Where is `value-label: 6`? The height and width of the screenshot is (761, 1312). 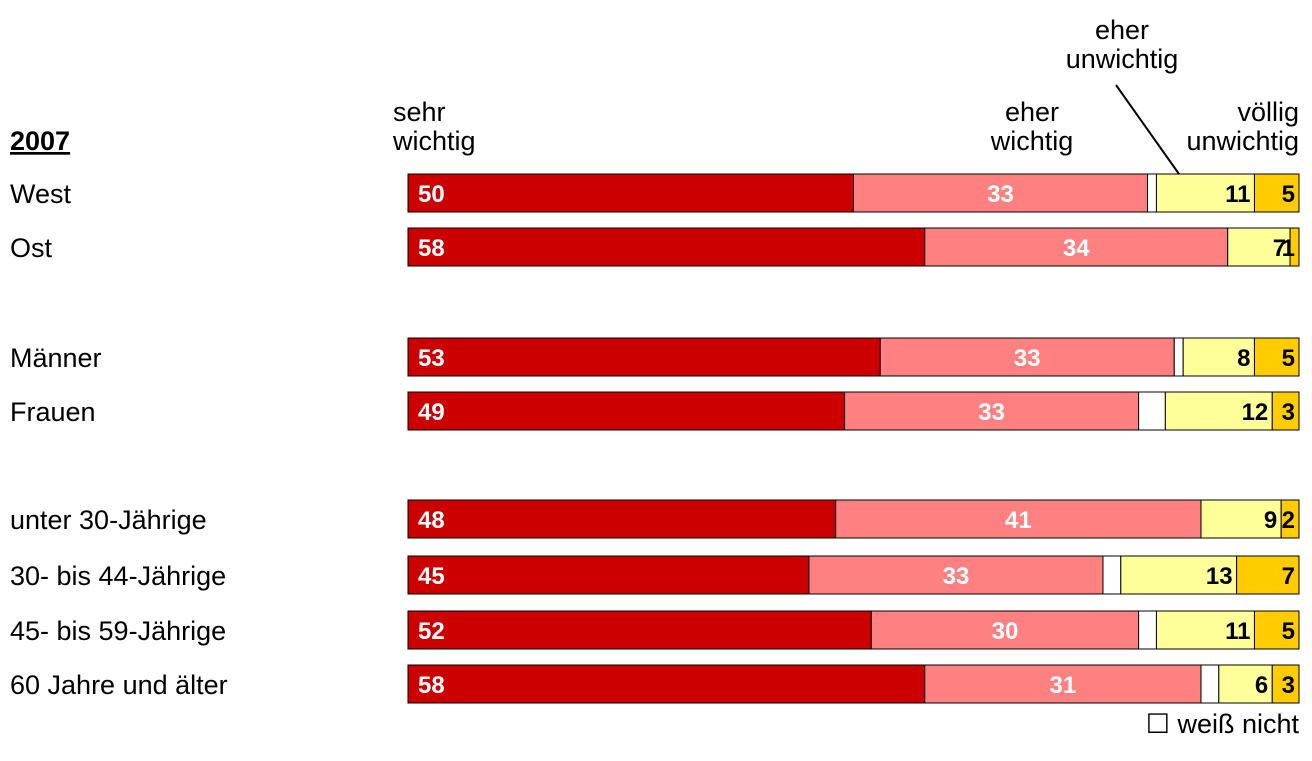
value-label: 6 is located at coordinates (1261, 685).